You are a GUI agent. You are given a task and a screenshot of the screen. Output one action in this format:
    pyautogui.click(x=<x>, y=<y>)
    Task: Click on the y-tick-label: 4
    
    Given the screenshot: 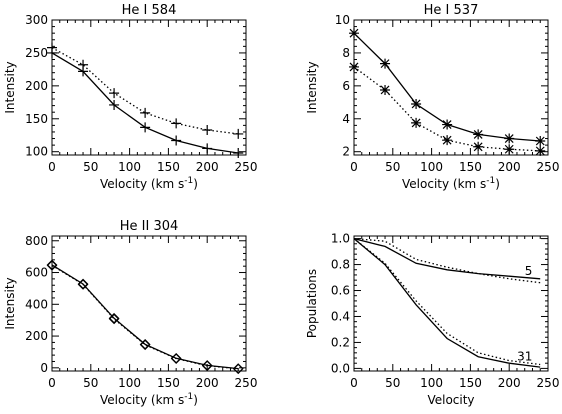 What is the action you would take?
    pyautogui.click(x=346, y=119)
    